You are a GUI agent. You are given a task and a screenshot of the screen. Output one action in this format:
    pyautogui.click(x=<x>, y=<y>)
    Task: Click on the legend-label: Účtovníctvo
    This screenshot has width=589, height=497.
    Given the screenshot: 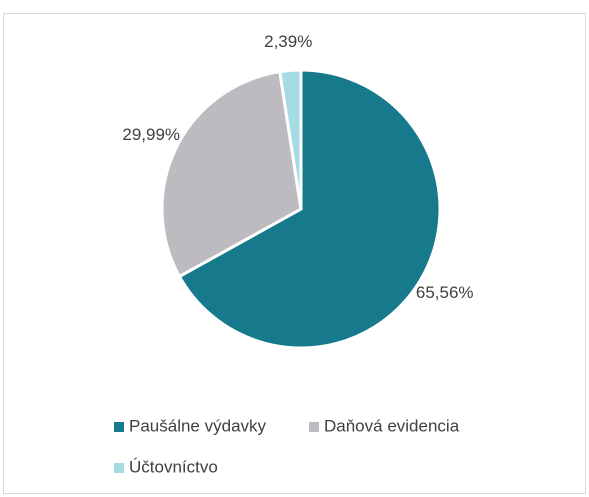 What is the action you would take?
    pyautogui.click(x=173, y=466)
    